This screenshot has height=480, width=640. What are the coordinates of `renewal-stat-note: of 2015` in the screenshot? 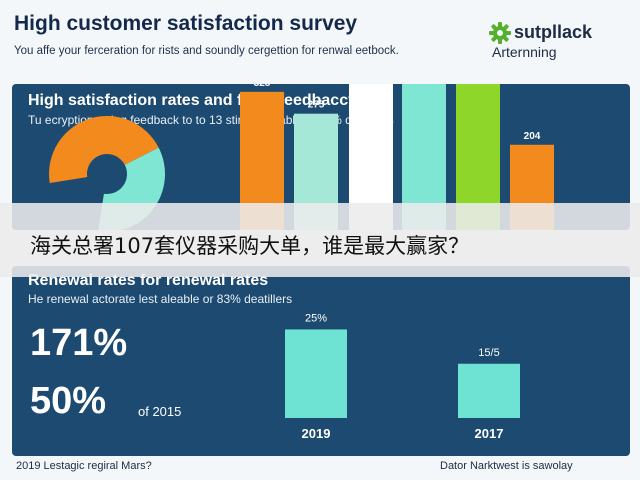 It's located at (160, 411).